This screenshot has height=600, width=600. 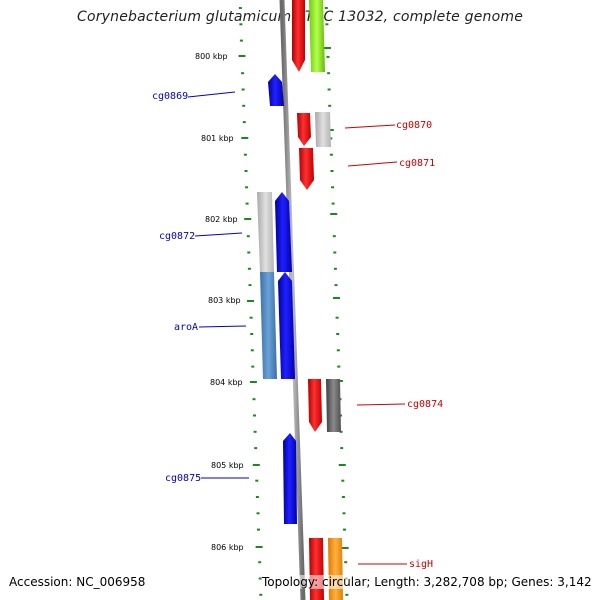 What do you see at coordinates (323, 129) in the screenshot?
I see `feature-cg0870-grey` at bounding box center [323, 129].